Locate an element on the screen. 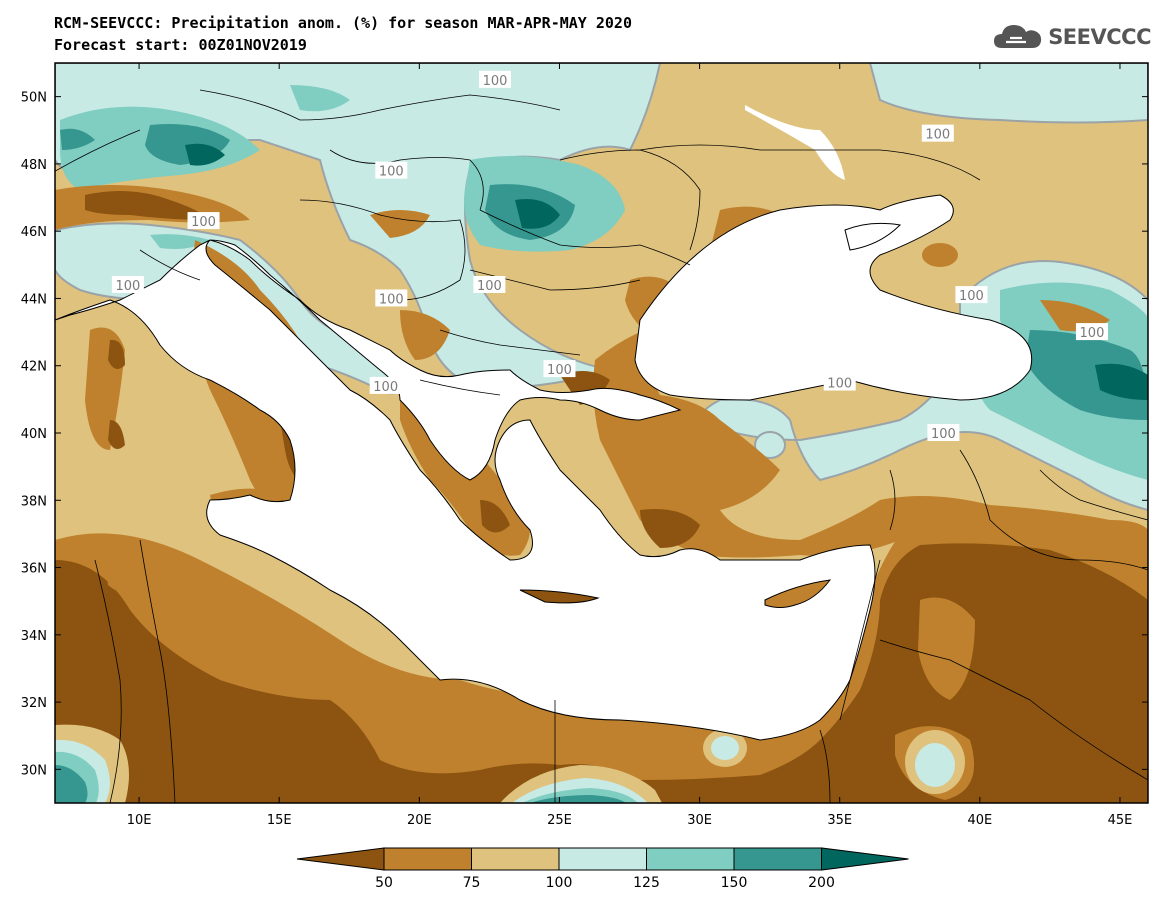  lon-tick-label: 30E is located at coordinates (699, 820).